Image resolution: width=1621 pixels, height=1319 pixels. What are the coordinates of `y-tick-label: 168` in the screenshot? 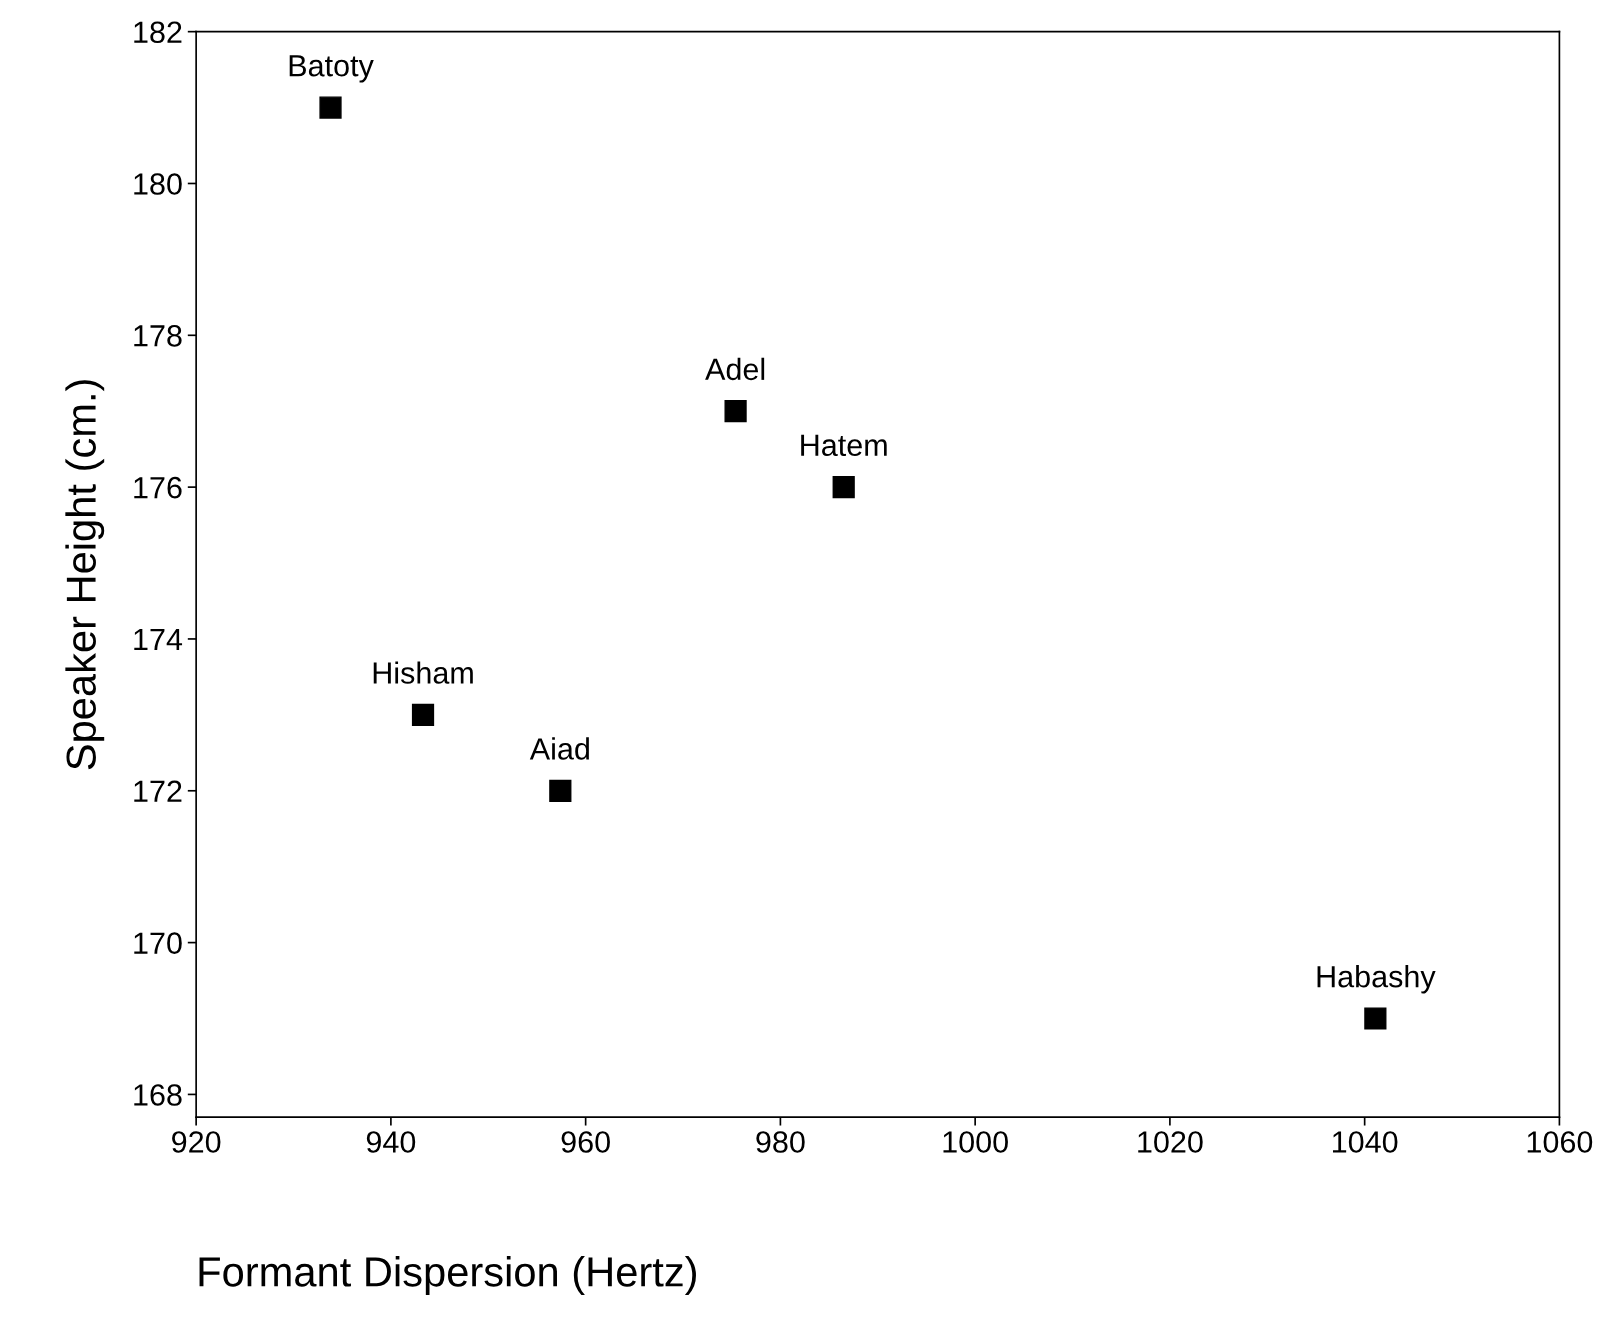 It's located at (158, 1095).